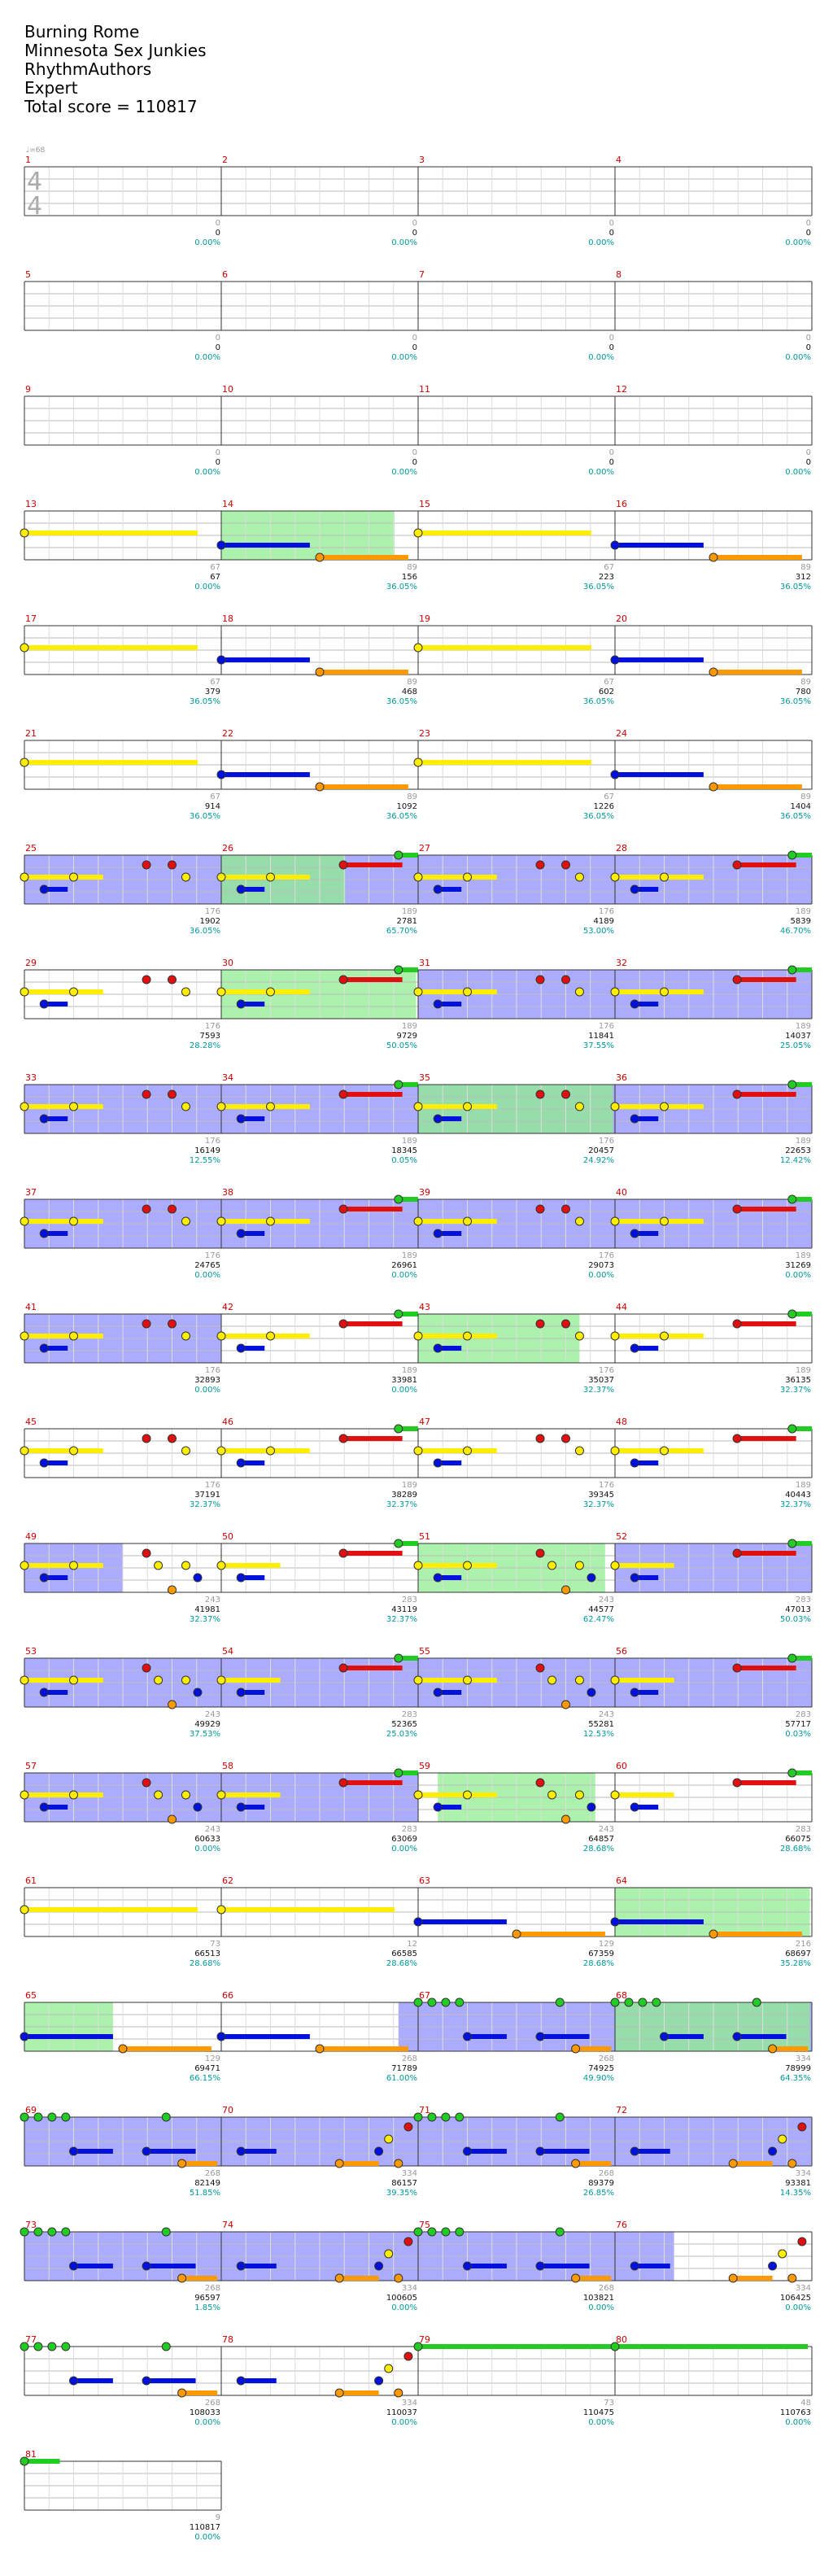 This screenshot has width=833, height=2576. I want to click on measure-score: 33981, so click(404, 1380).